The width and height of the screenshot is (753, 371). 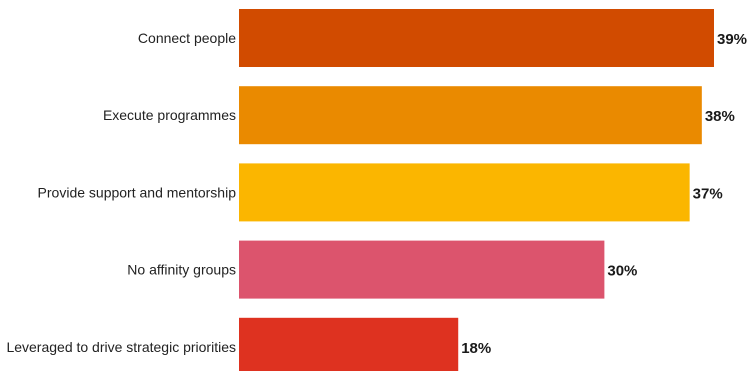 I want to click on bar-execute-programmes, so click(x=470, y=115).